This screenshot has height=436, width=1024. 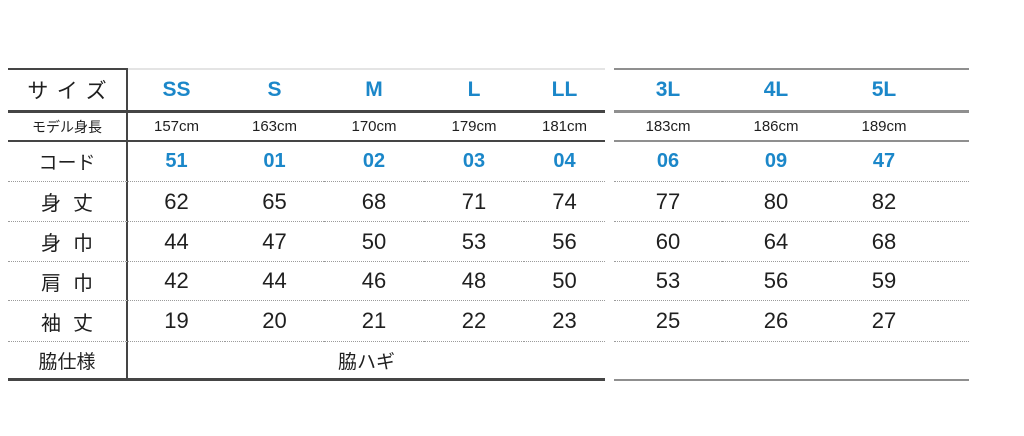 What do you see at coordinates (374, 321) in the screenshot?
I see `measure-cell: 21` at bounding box center [374, 321].